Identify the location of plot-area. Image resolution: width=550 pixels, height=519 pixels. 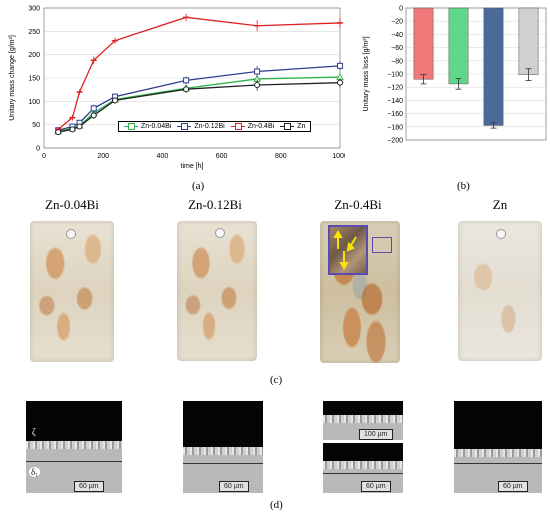
(476, 74).